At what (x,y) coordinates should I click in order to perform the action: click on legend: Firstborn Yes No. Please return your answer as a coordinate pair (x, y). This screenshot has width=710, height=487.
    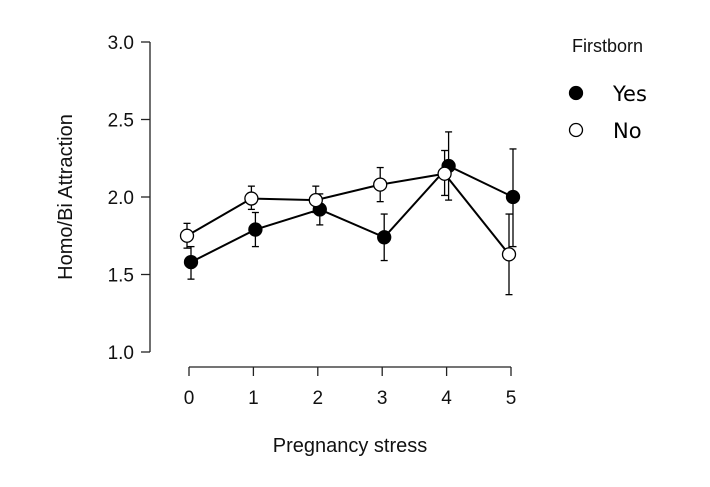
    Looking at the image, I should click on (607, 89).